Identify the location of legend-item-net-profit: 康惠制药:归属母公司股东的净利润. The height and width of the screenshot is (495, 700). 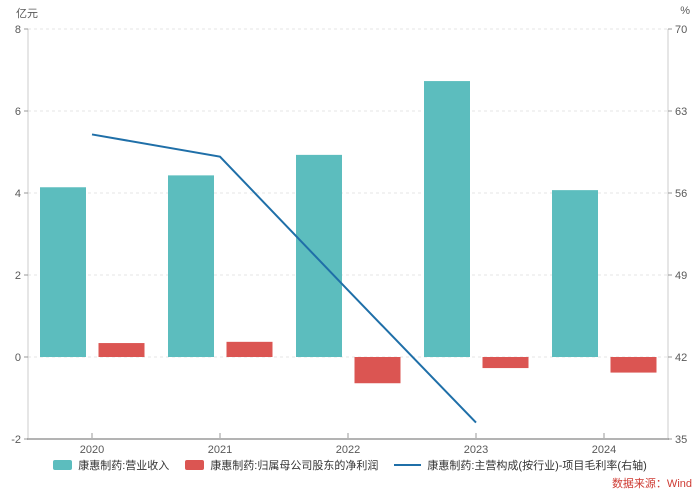
(281, 465).